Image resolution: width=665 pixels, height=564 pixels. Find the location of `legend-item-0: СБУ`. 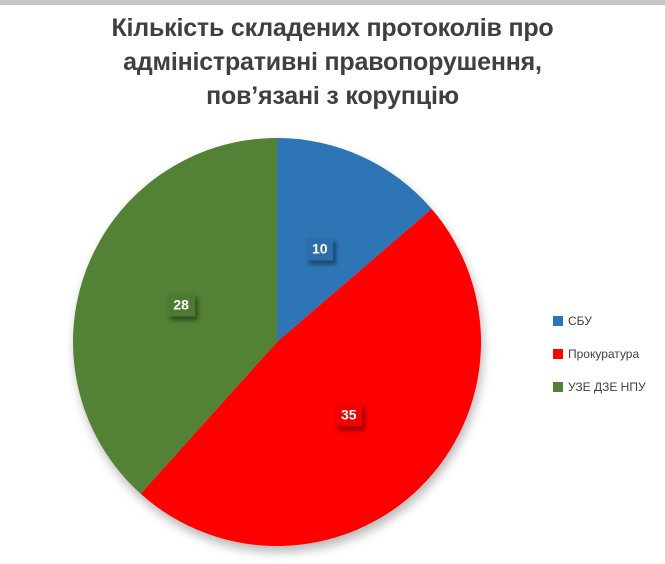

legend-item-0: СБУ is located at coordinates (599, 320).